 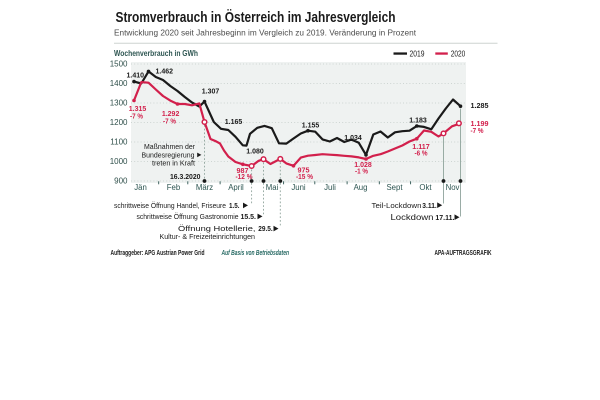 What do you see at coordinates (418, 120) in the screenshot?
I see `svg-text: 1.183` at bounding box center [418, 120].